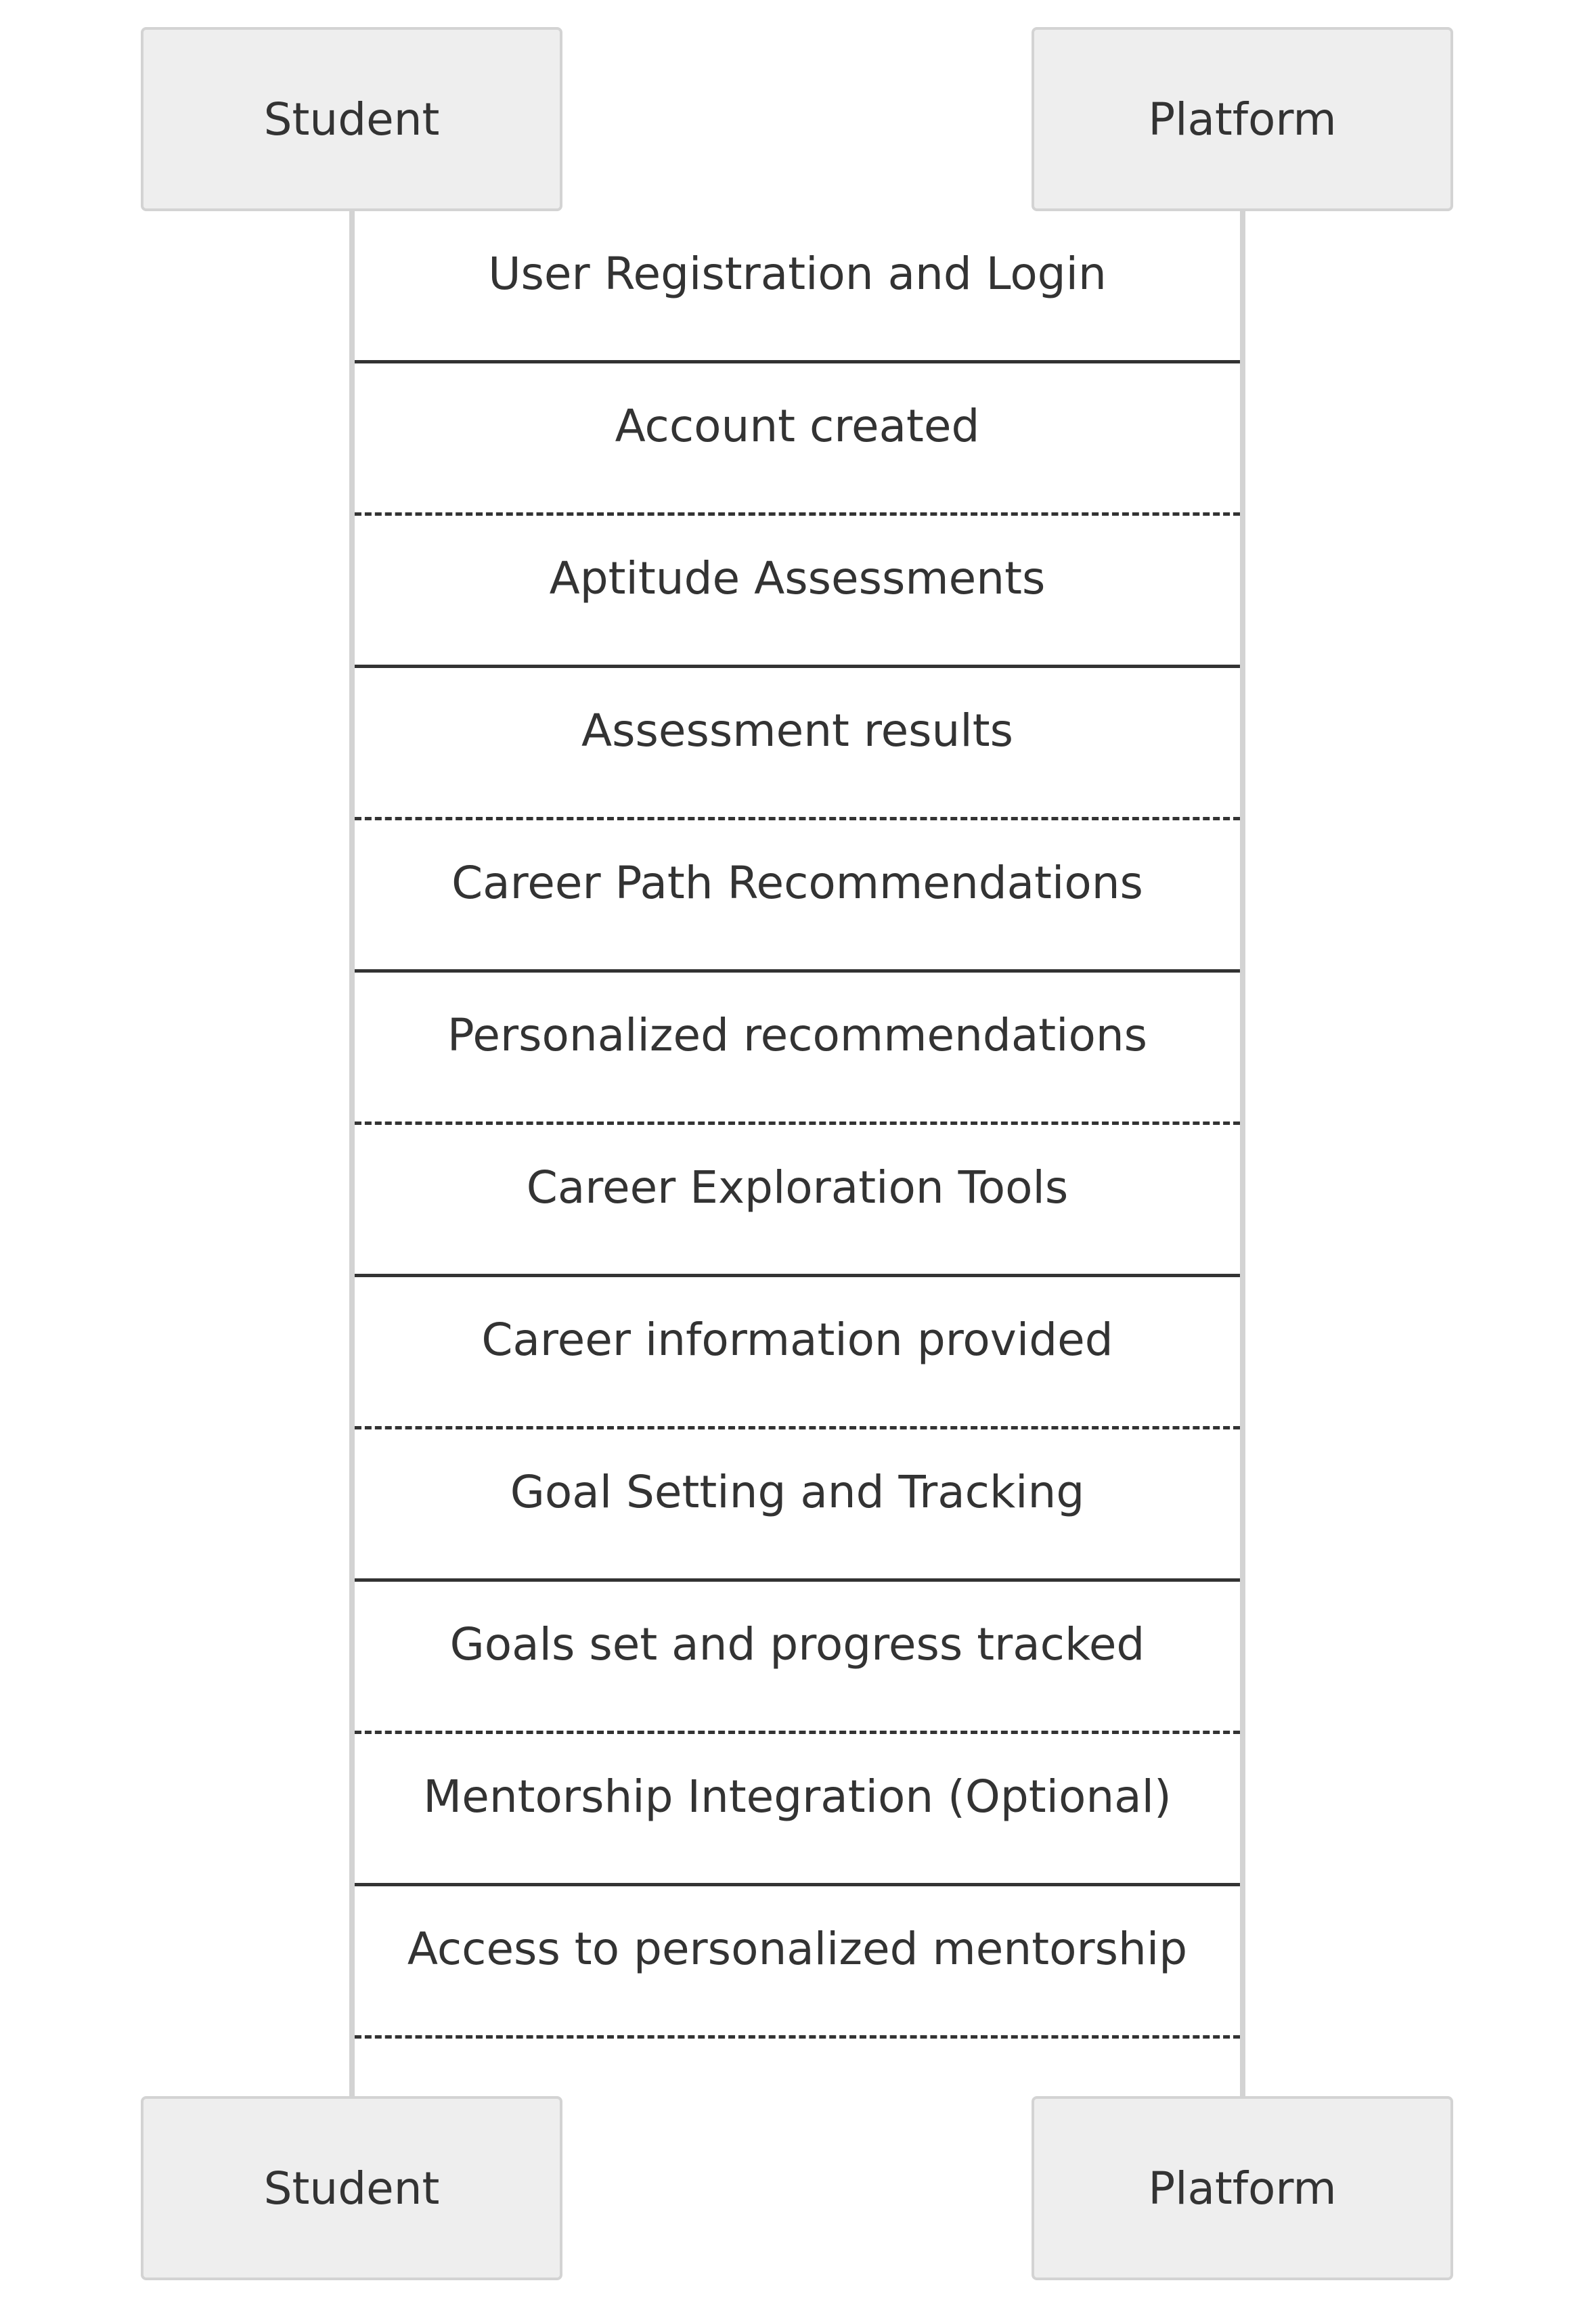 This screenshot has height=2310, width=1596. I want to click on message-career-path-recommendations: Career Path Recommendations, so click(798, 896).